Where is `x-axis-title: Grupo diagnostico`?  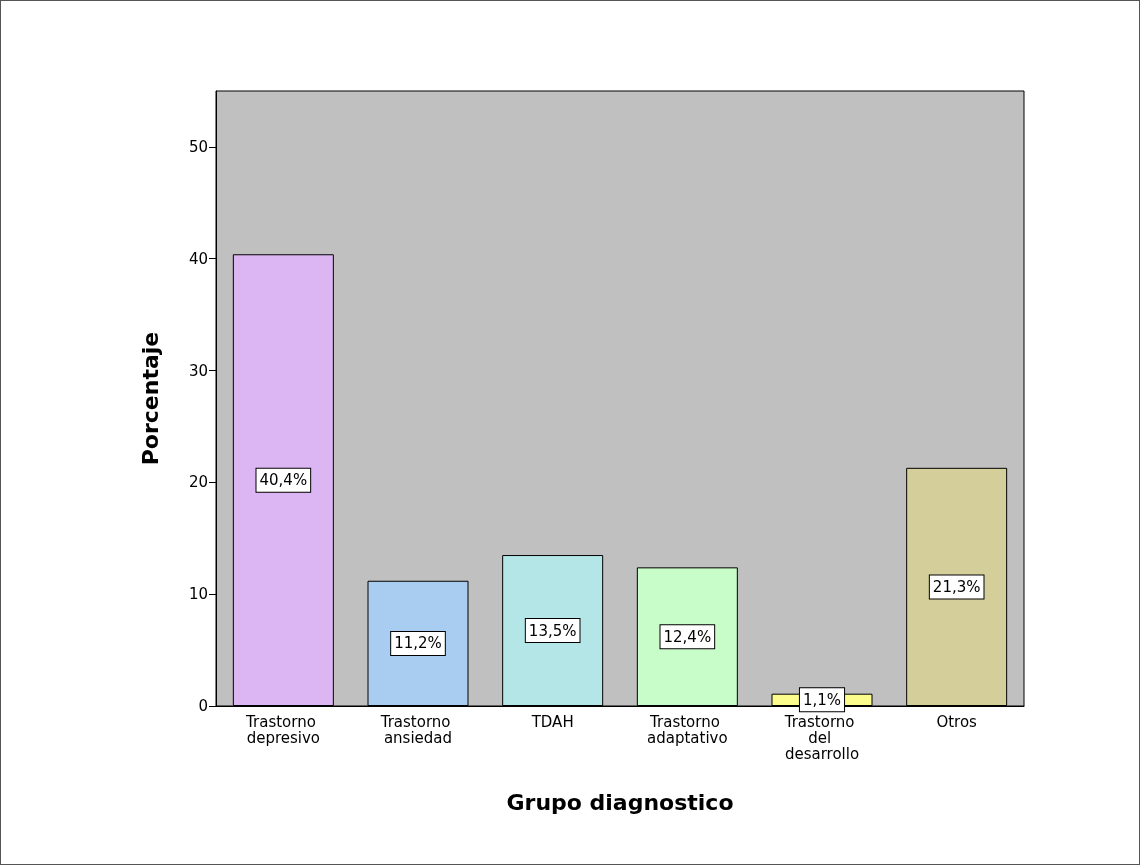
x-axis-title: Grupo diagnostico is located at coordinates (620, 802).